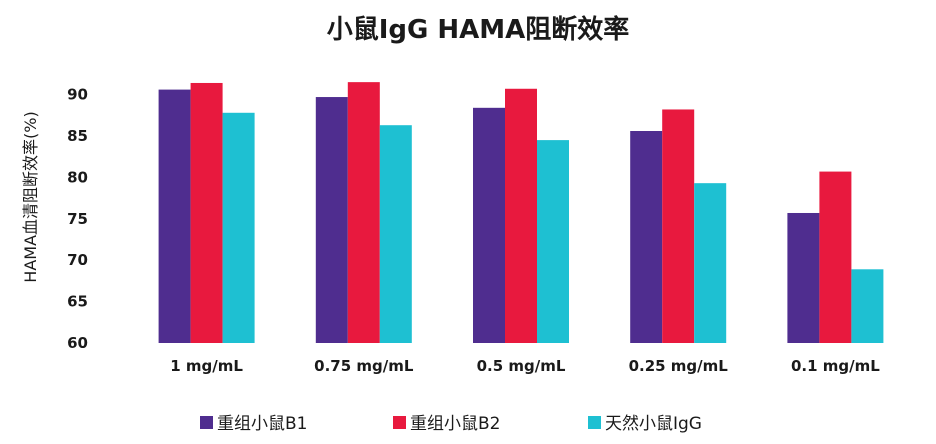 This screenshot has width=936, height=444. What do you see at coordinates (262, 424) in the screenshot?
I see `legend-label: 重组小鼠B1` at bounding box center [262, 424].